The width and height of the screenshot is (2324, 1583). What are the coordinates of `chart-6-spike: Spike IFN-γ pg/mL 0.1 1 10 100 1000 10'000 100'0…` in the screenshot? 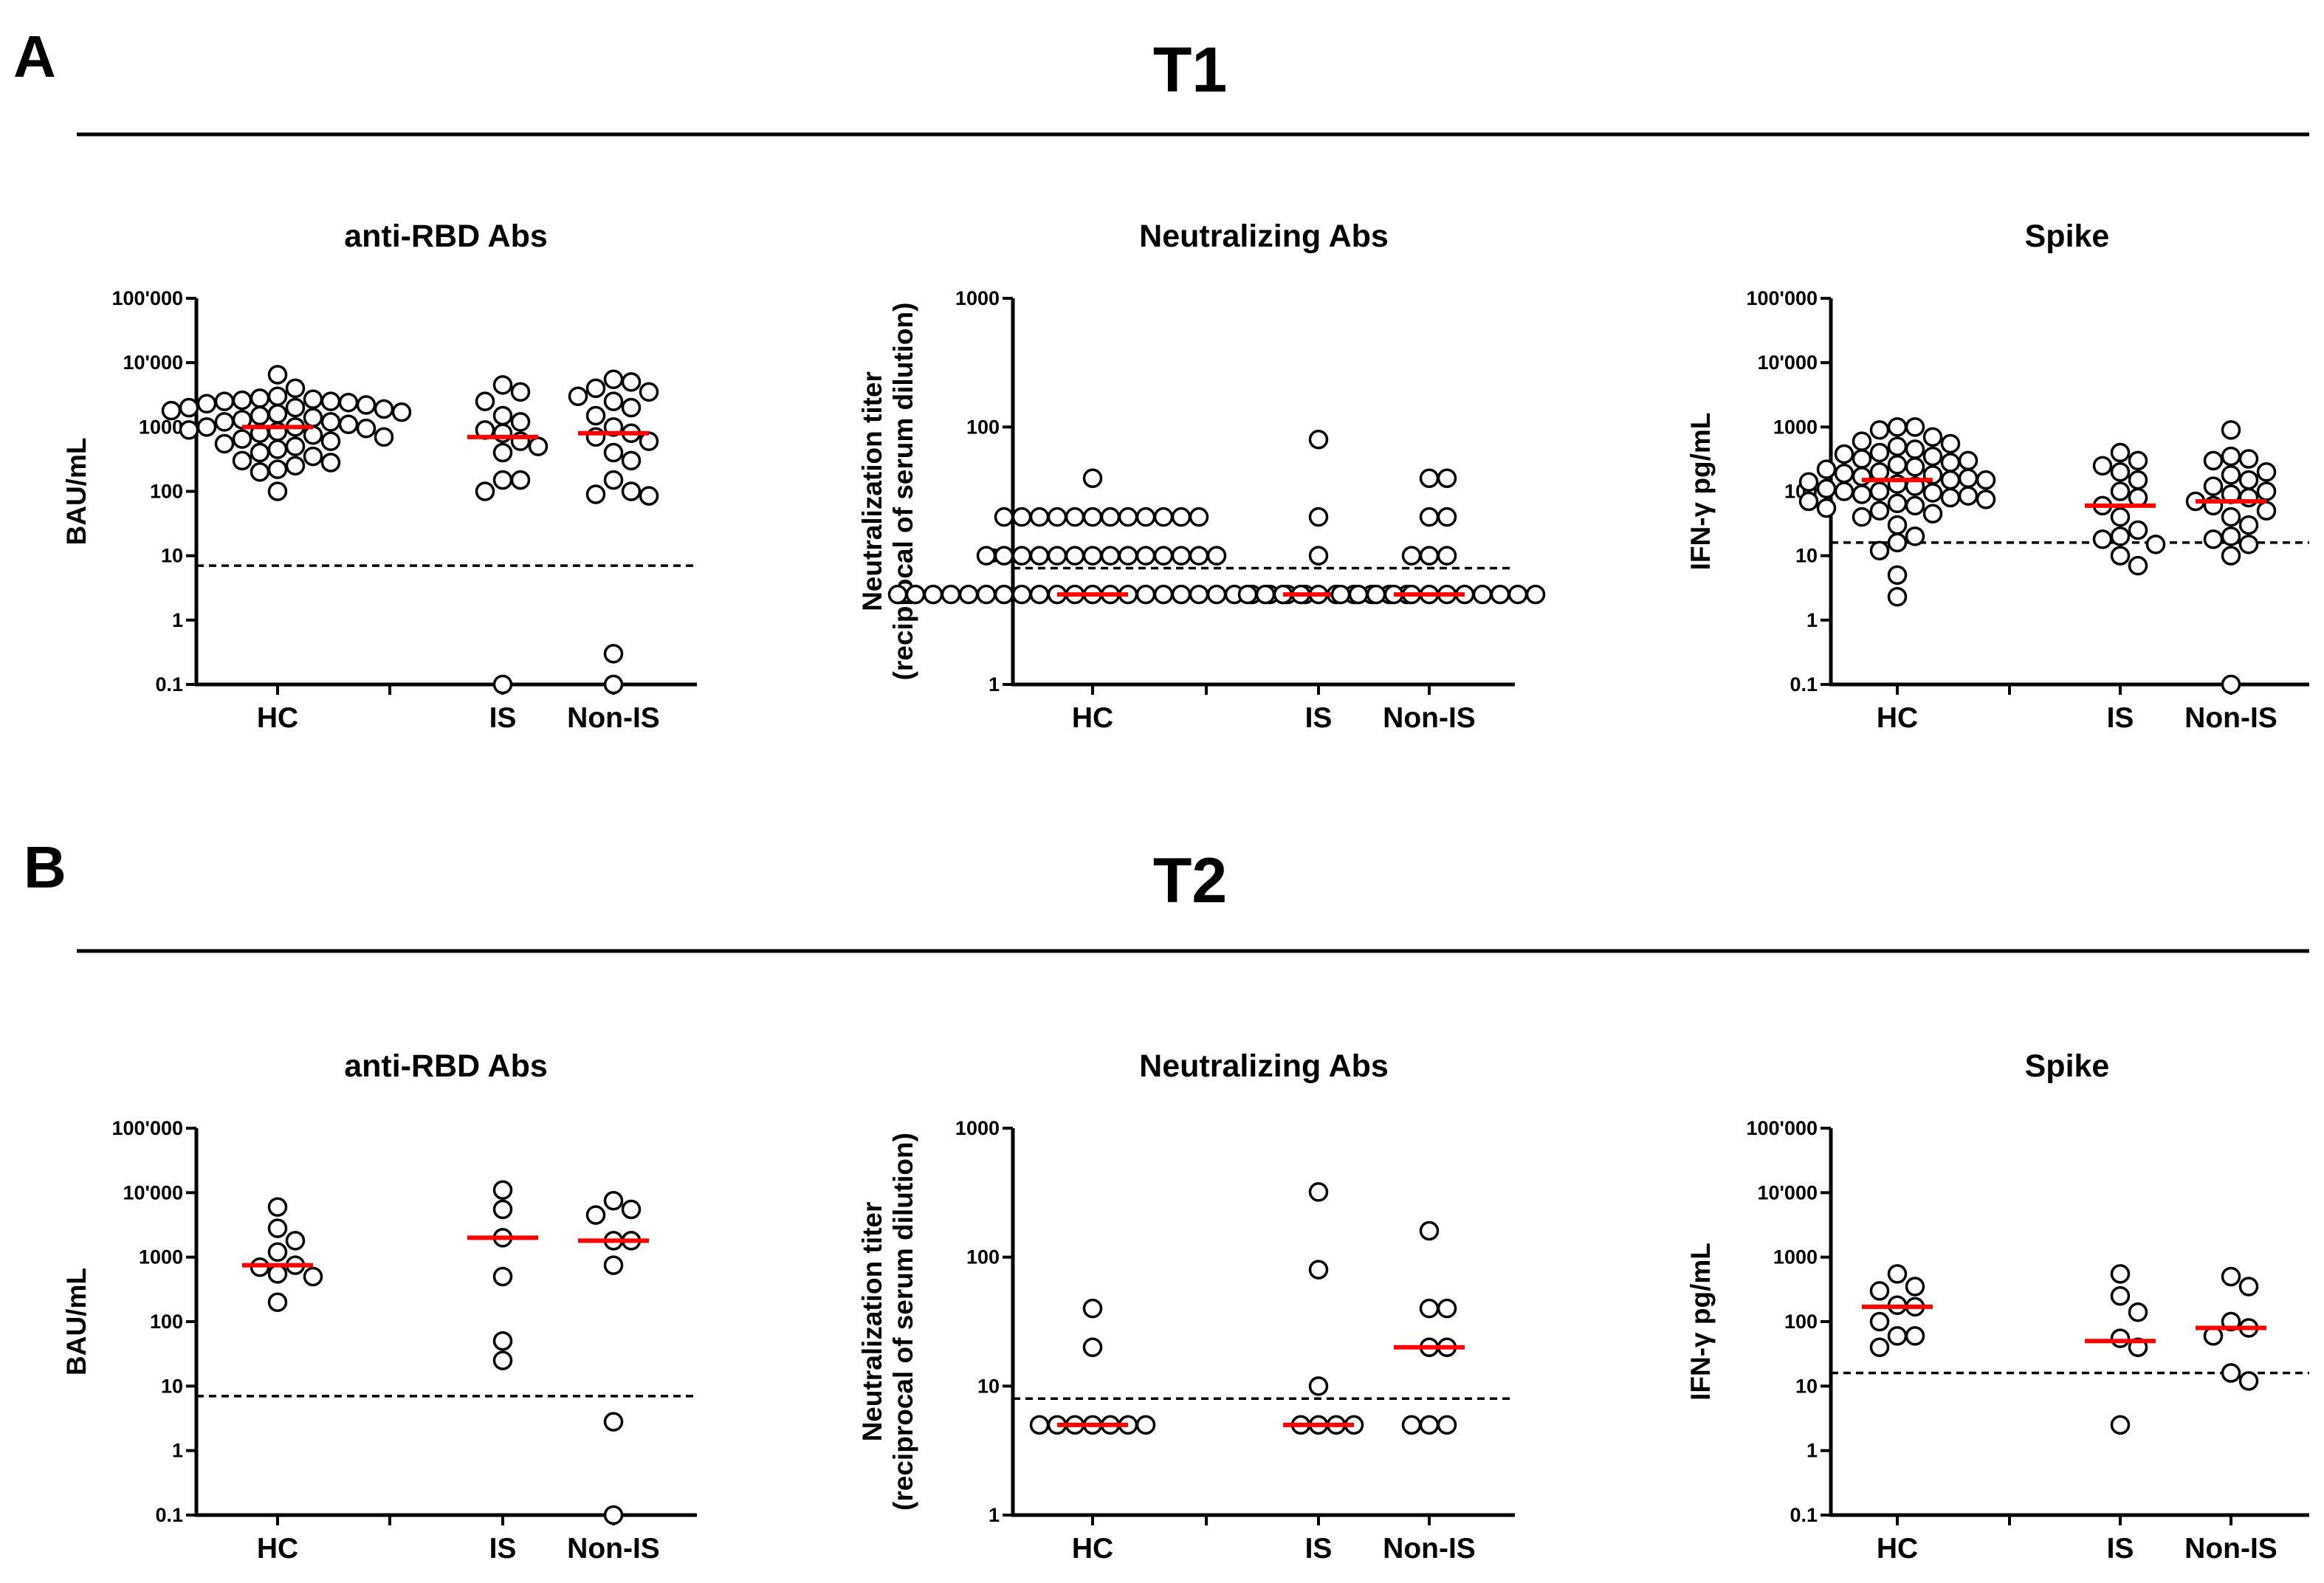 It's located at (1997, 1306).